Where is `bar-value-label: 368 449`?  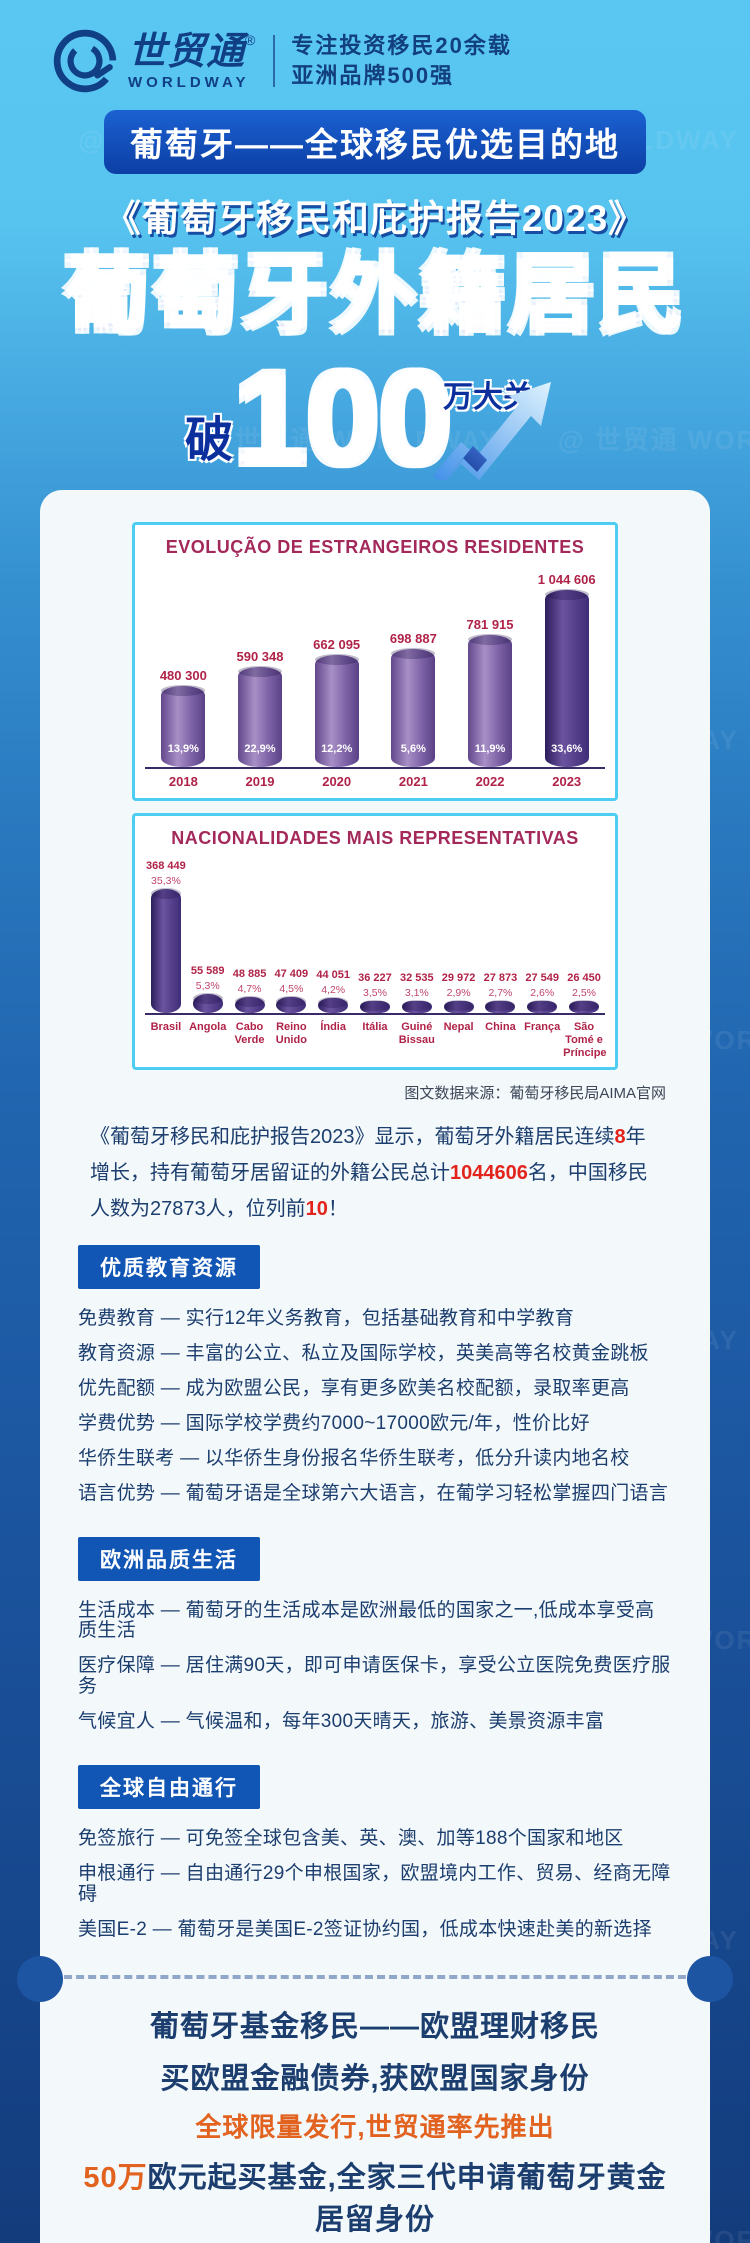
bar-value-label: 368 449 is located at coordinates (166, 866).